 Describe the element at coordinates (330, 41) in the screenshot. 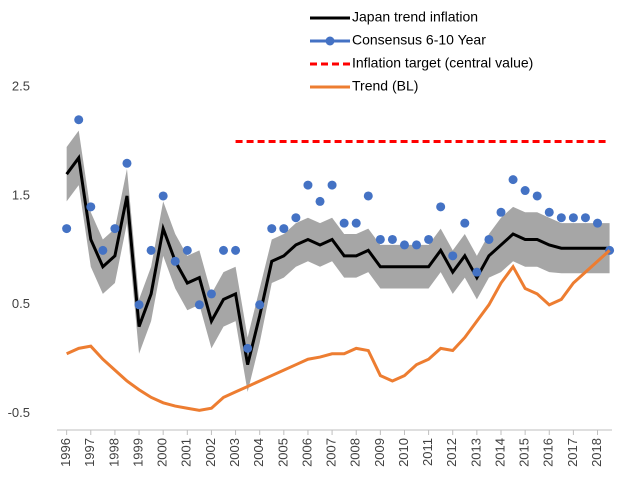

I see `legend-marker` at that location.